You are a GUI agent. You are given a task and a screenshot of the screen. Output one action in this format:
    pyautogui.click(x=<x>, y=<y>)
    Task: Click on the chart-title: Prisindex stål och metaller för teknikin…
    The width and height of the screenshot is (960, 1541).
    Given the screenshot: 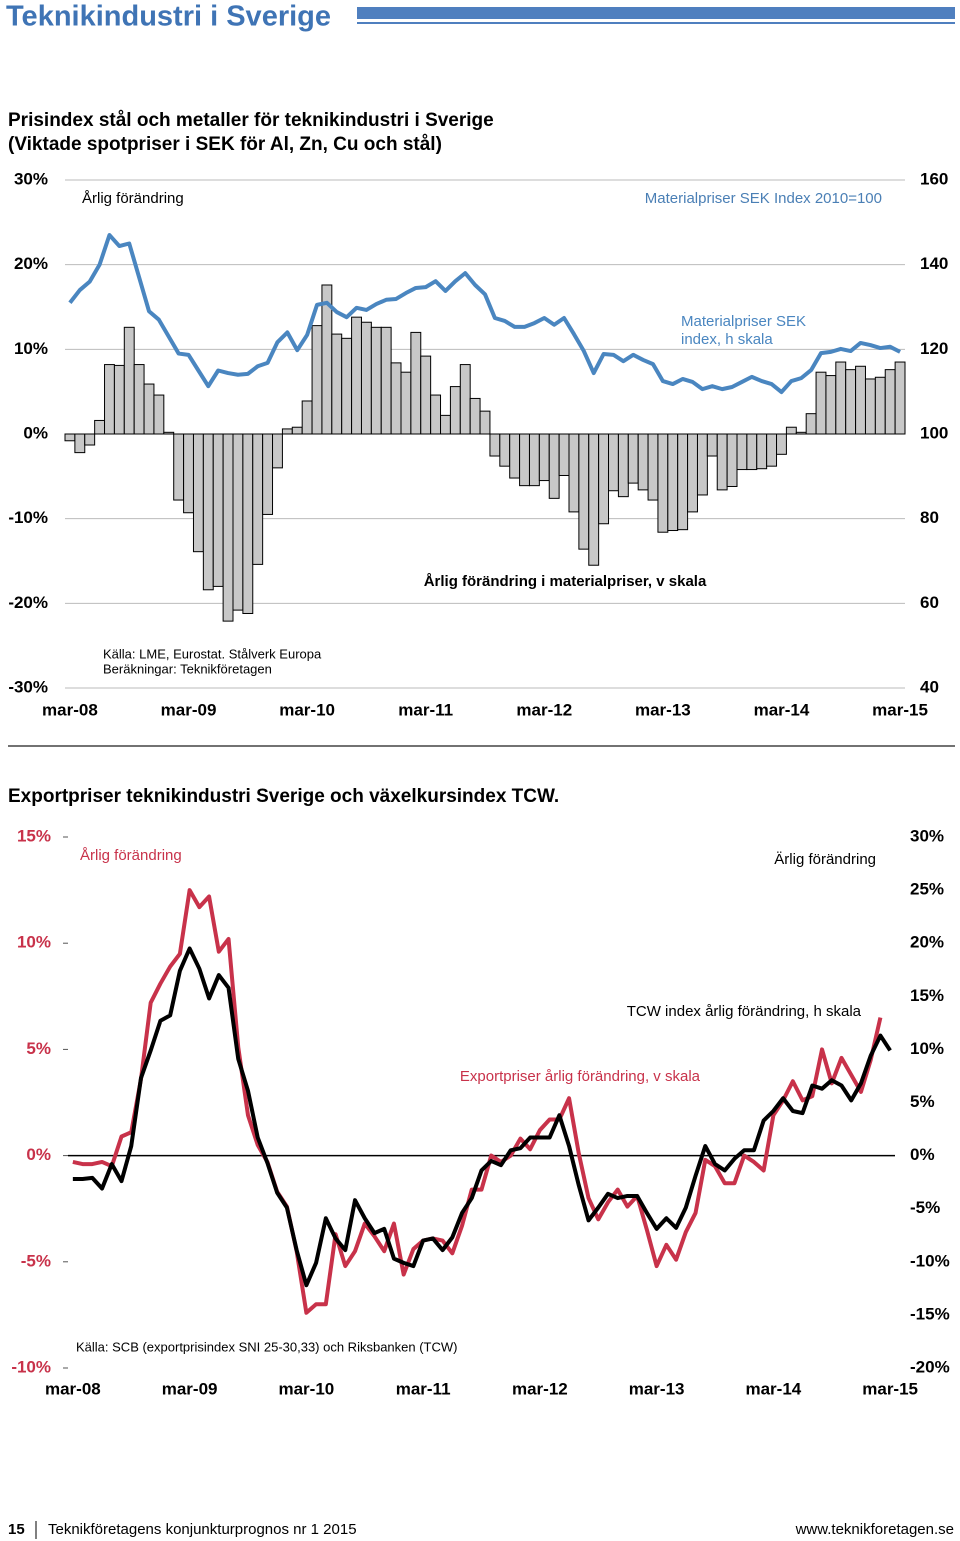 What is the action you would take?
    pyautogui.click(x=251, y=120)
    